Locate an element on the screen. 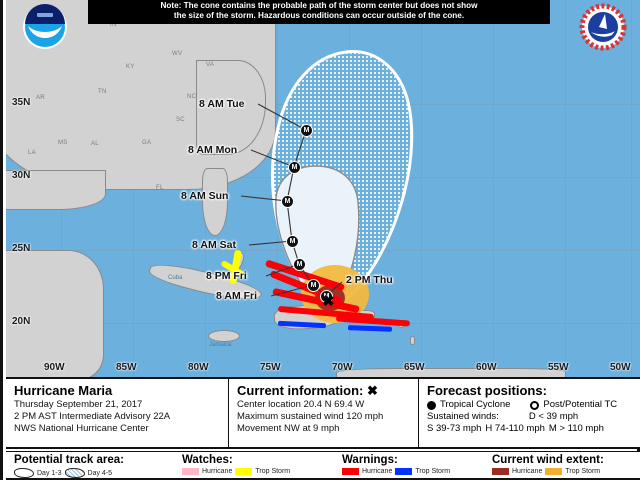  state-label-al: AL is located at coordinates (95, 144).